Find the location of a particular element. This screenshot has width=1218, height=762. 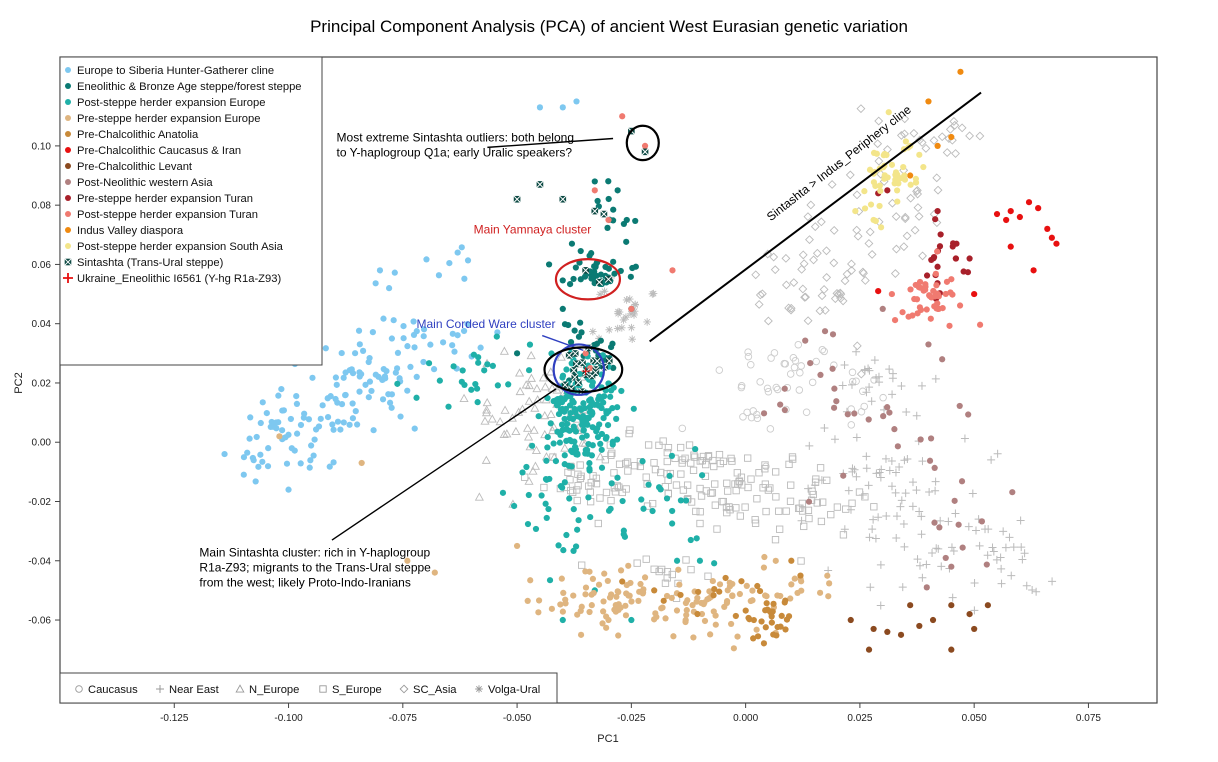

legend-label: N_Europe is located at coordinates (274, 690).